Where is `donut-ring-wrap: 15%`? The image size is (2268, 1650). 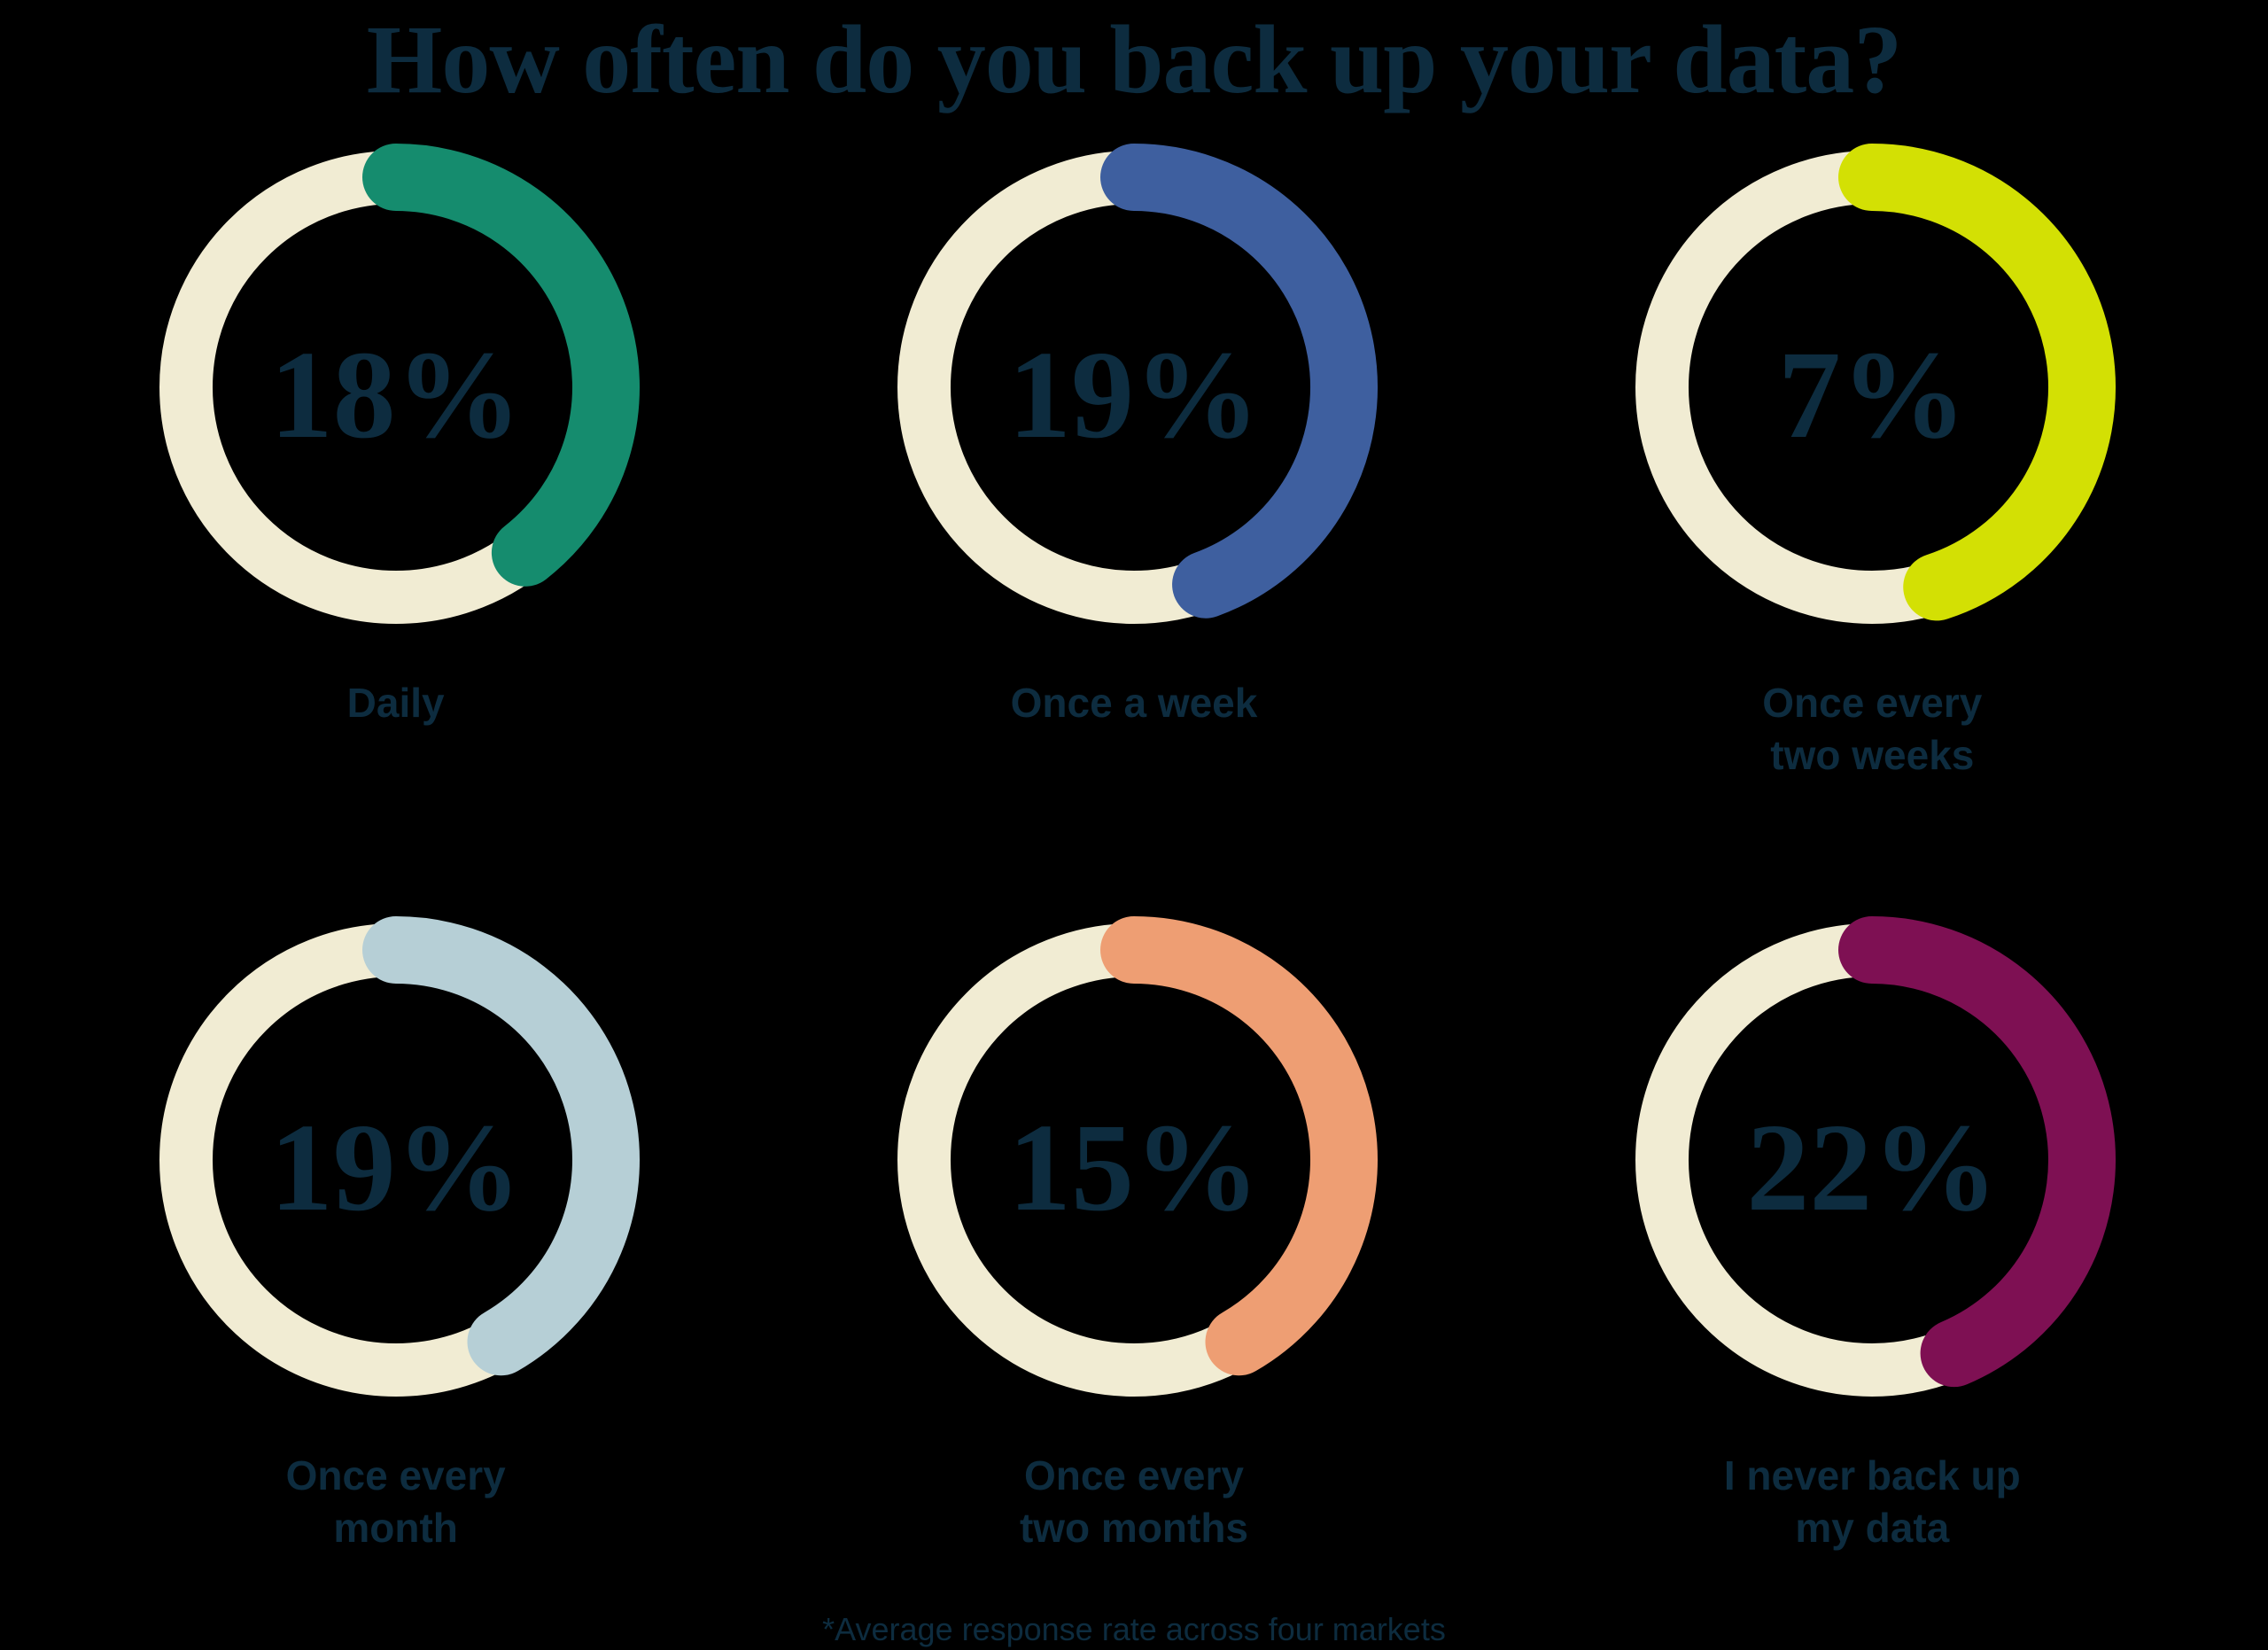 donut-ring-wrap: 15% is located at coordinates (1134, 1159).